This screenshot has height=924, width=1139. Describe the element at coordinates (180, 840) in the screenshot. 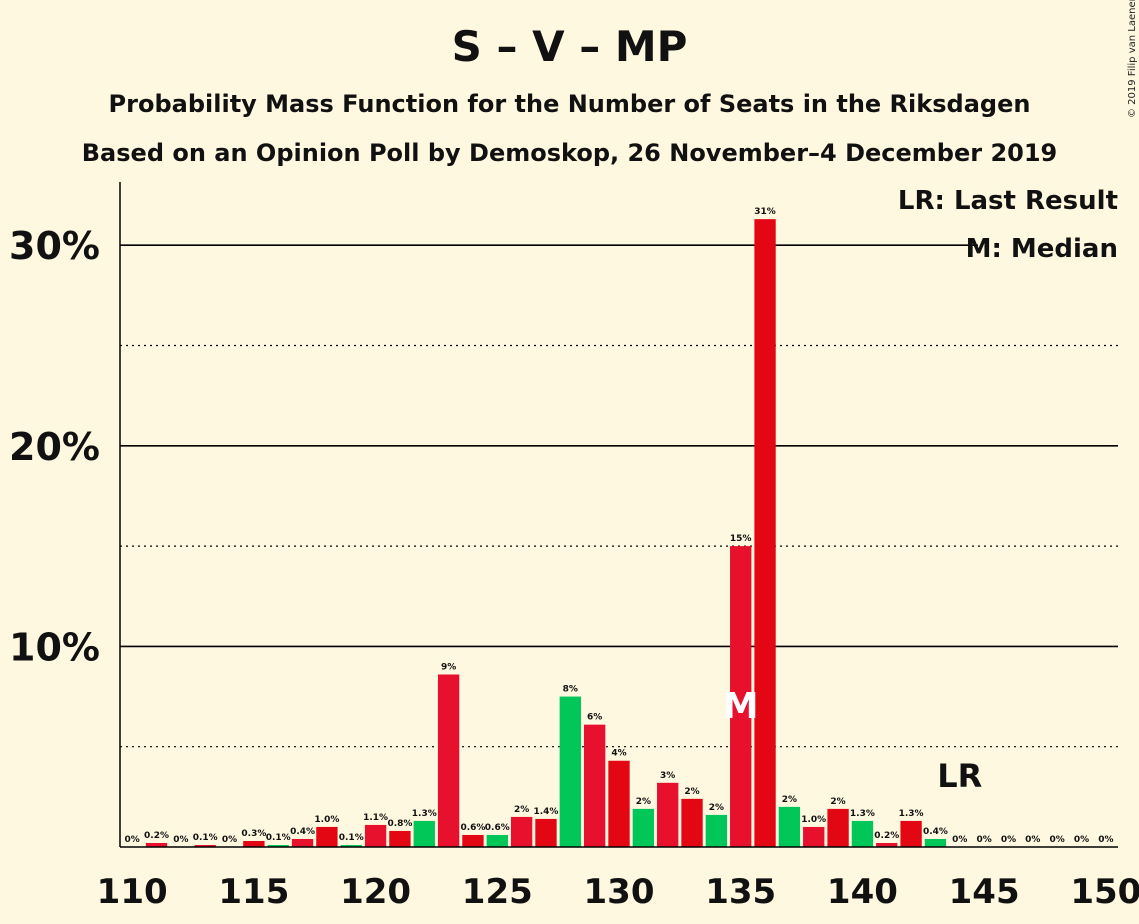

I see `bar-label-112: 0%` at that location.